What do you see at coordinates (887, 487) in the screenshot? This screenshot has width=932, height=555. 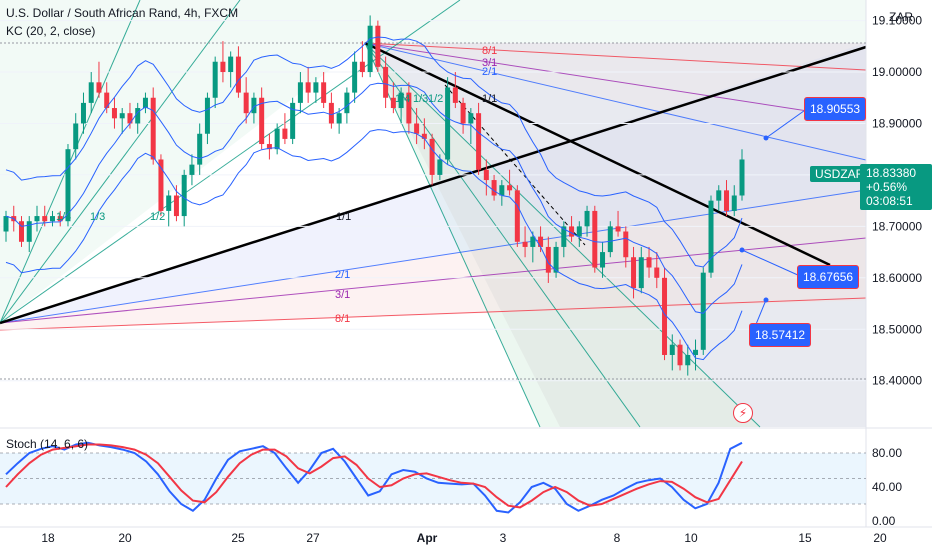 I see `stoch-tick-label: 40.00` at bounding box center [887, 487].